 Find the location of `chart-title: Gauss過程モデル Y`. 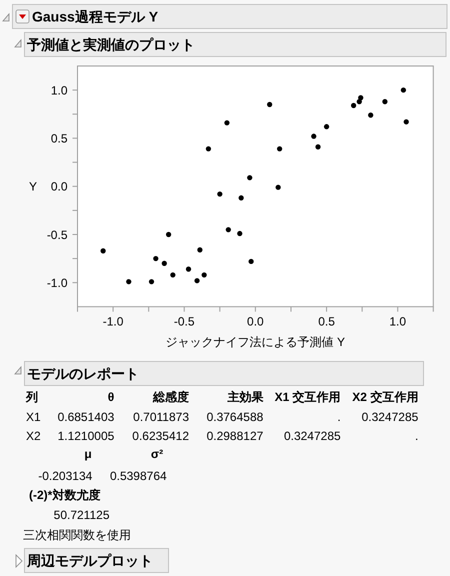

chart-title: Gauss過程モデル Y is located at coordinates (95, 16).